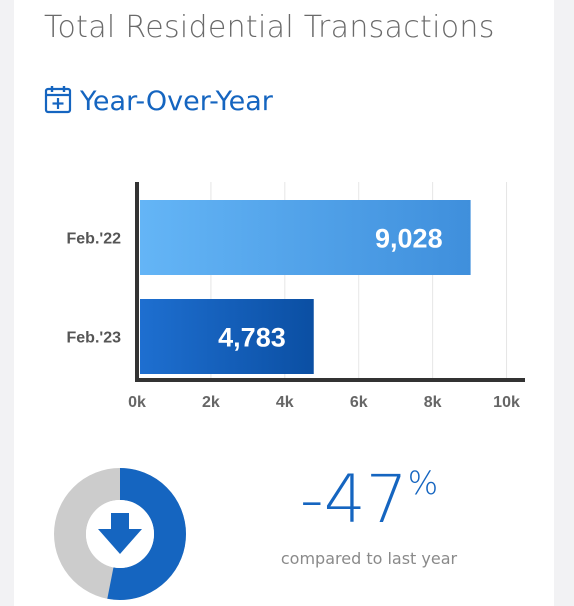 Image resolution: width=574 pixels, height=606 pixels. Describe the element at coordinates (433, 402) in the screenshot. I see `x-tick-label: 8k` at that location.